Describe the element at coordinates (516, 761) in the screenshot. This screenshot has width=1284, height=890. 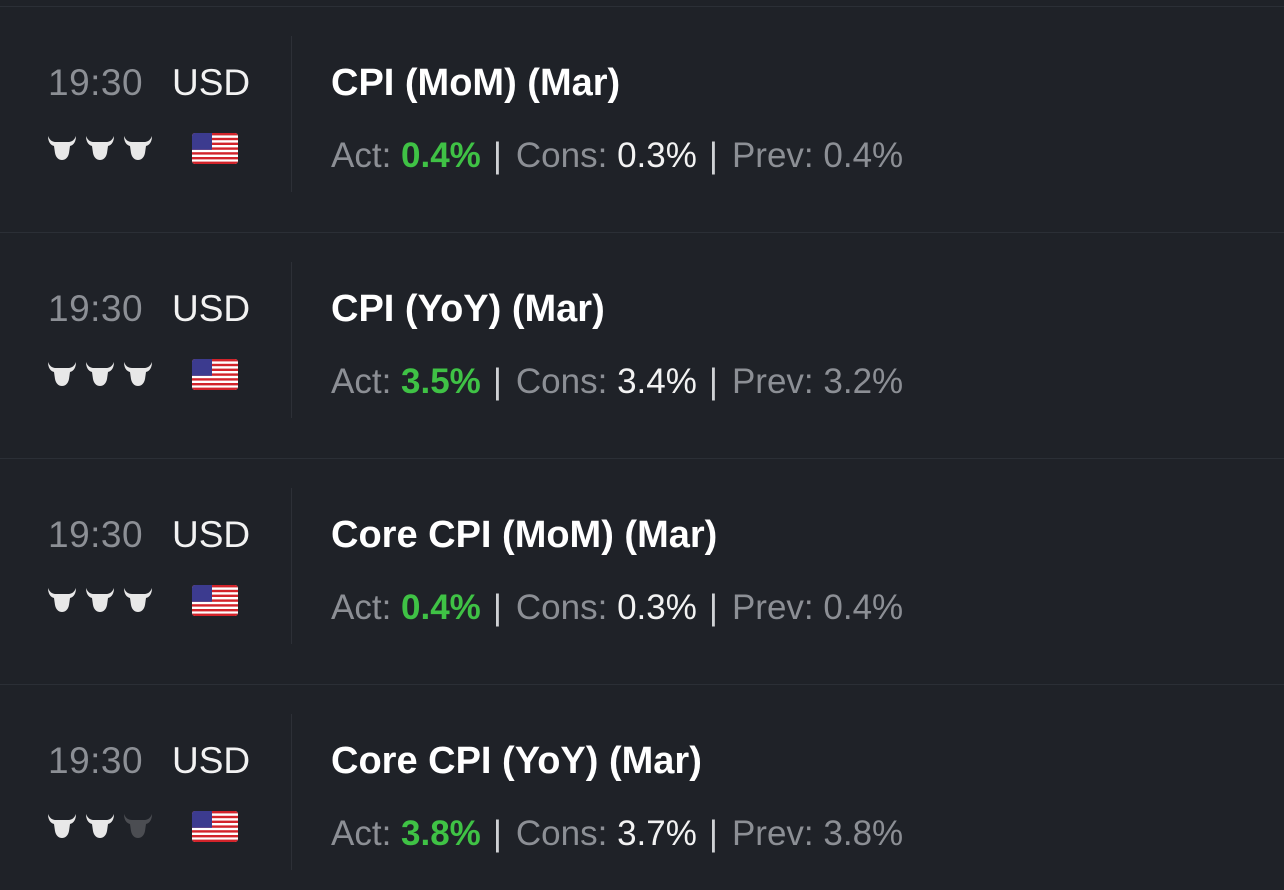
I see `event-title: Core CPI (YoY) (Mar)` at that location.